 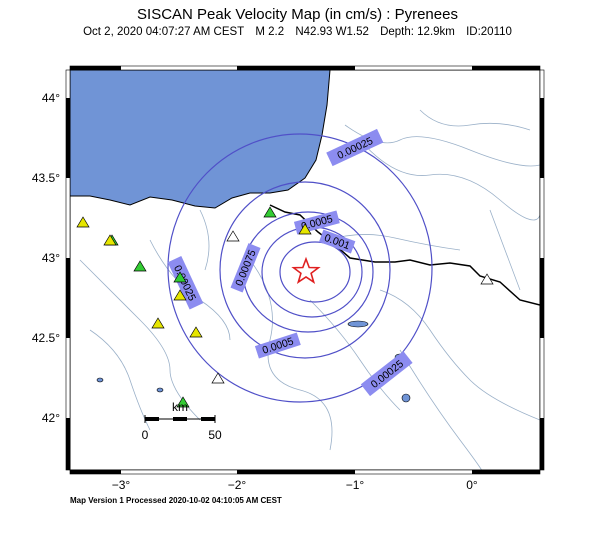 I want to click on lon-tick-label: −2°, so click(x=237, y=485).